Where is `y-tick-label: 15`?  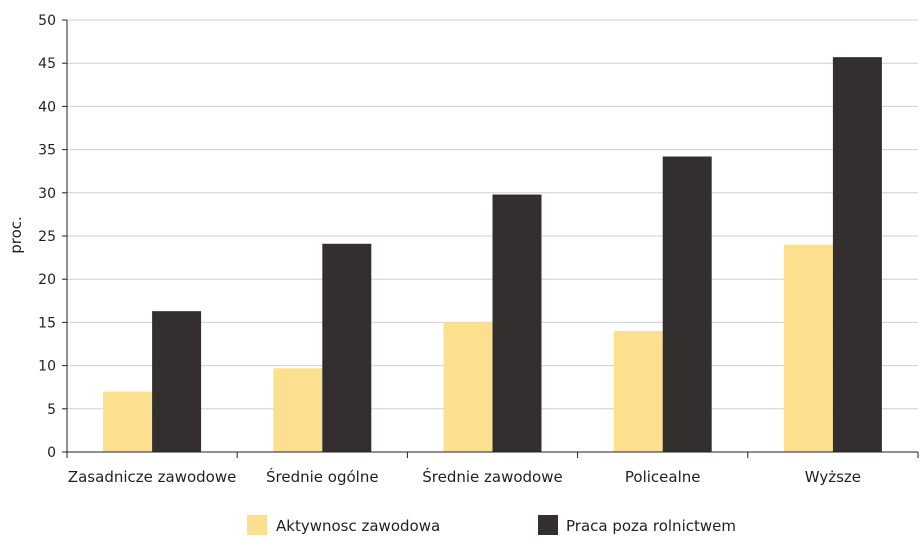
y-tick-label: 15 is located at coordinates (47, 323).